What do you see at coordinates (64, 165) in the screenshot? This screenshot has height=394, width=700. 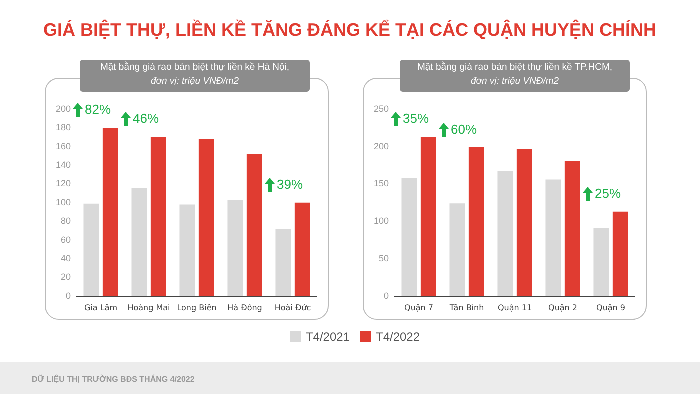 I see `y-tick-label: 140` at bounding box center [64, 165].